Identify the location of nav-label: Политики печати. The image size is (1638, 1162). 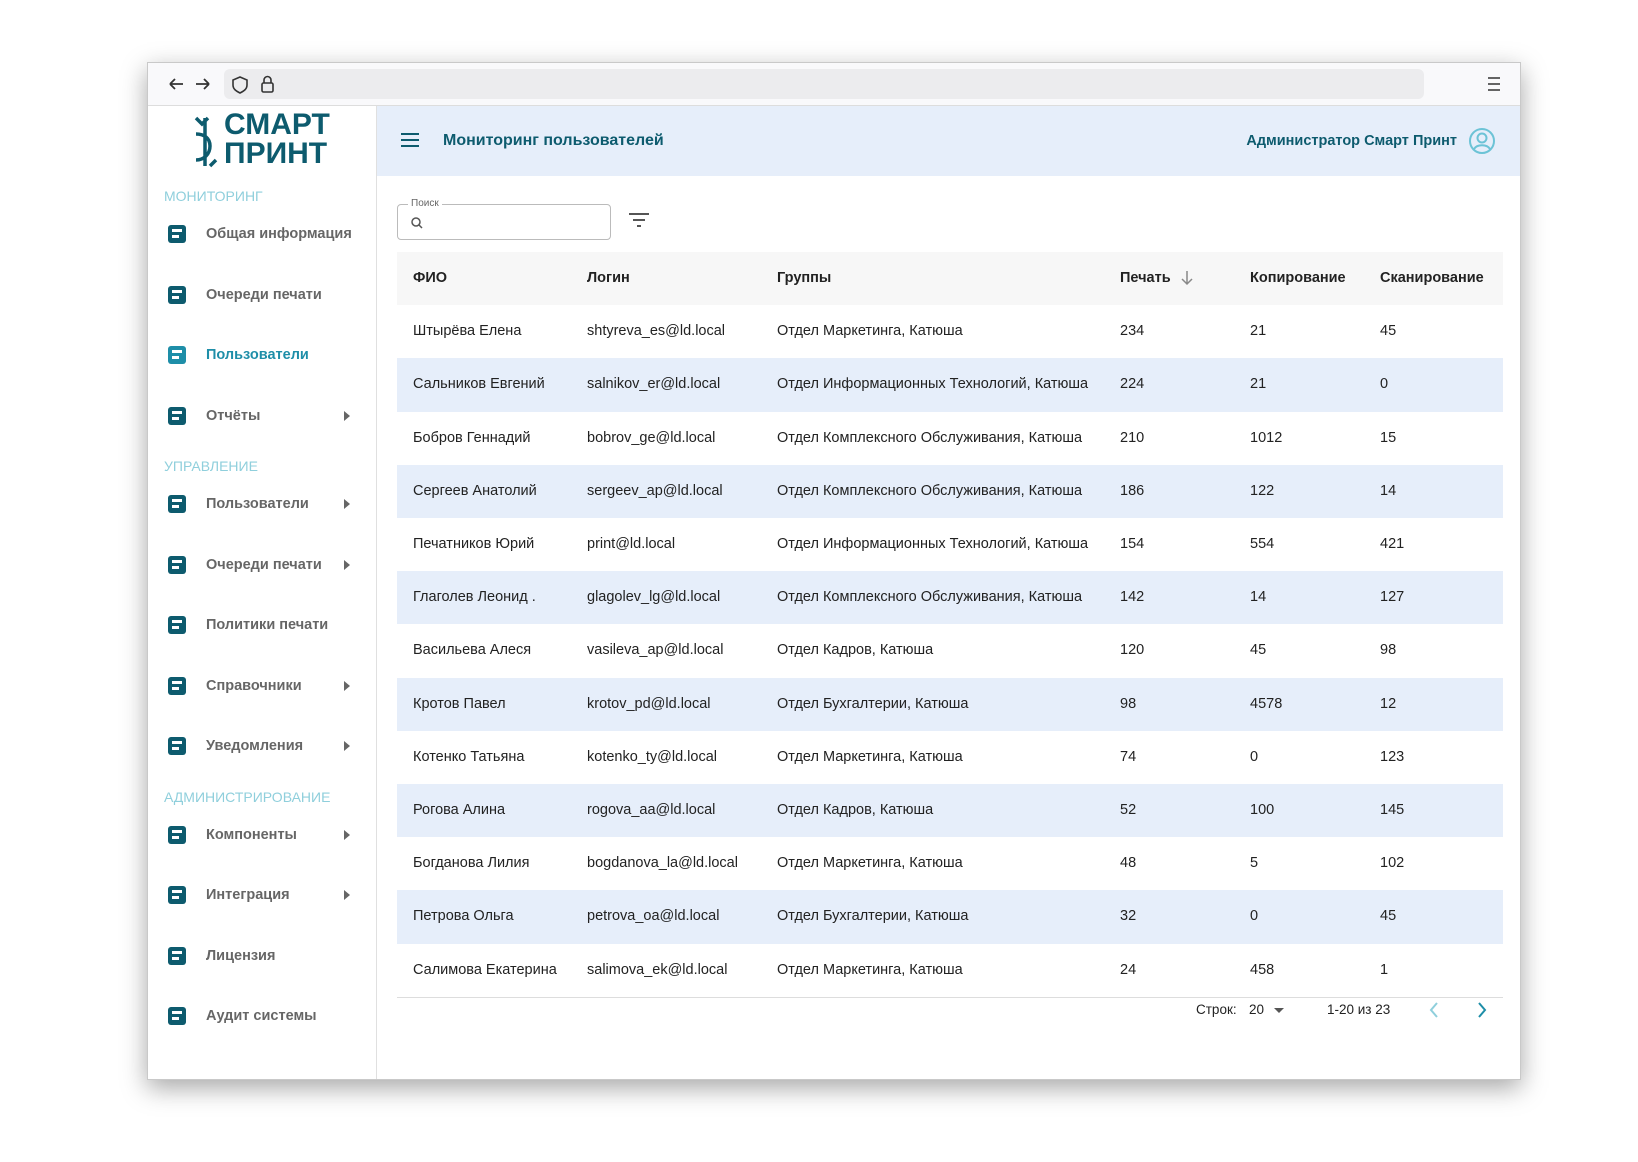
(267, 625).